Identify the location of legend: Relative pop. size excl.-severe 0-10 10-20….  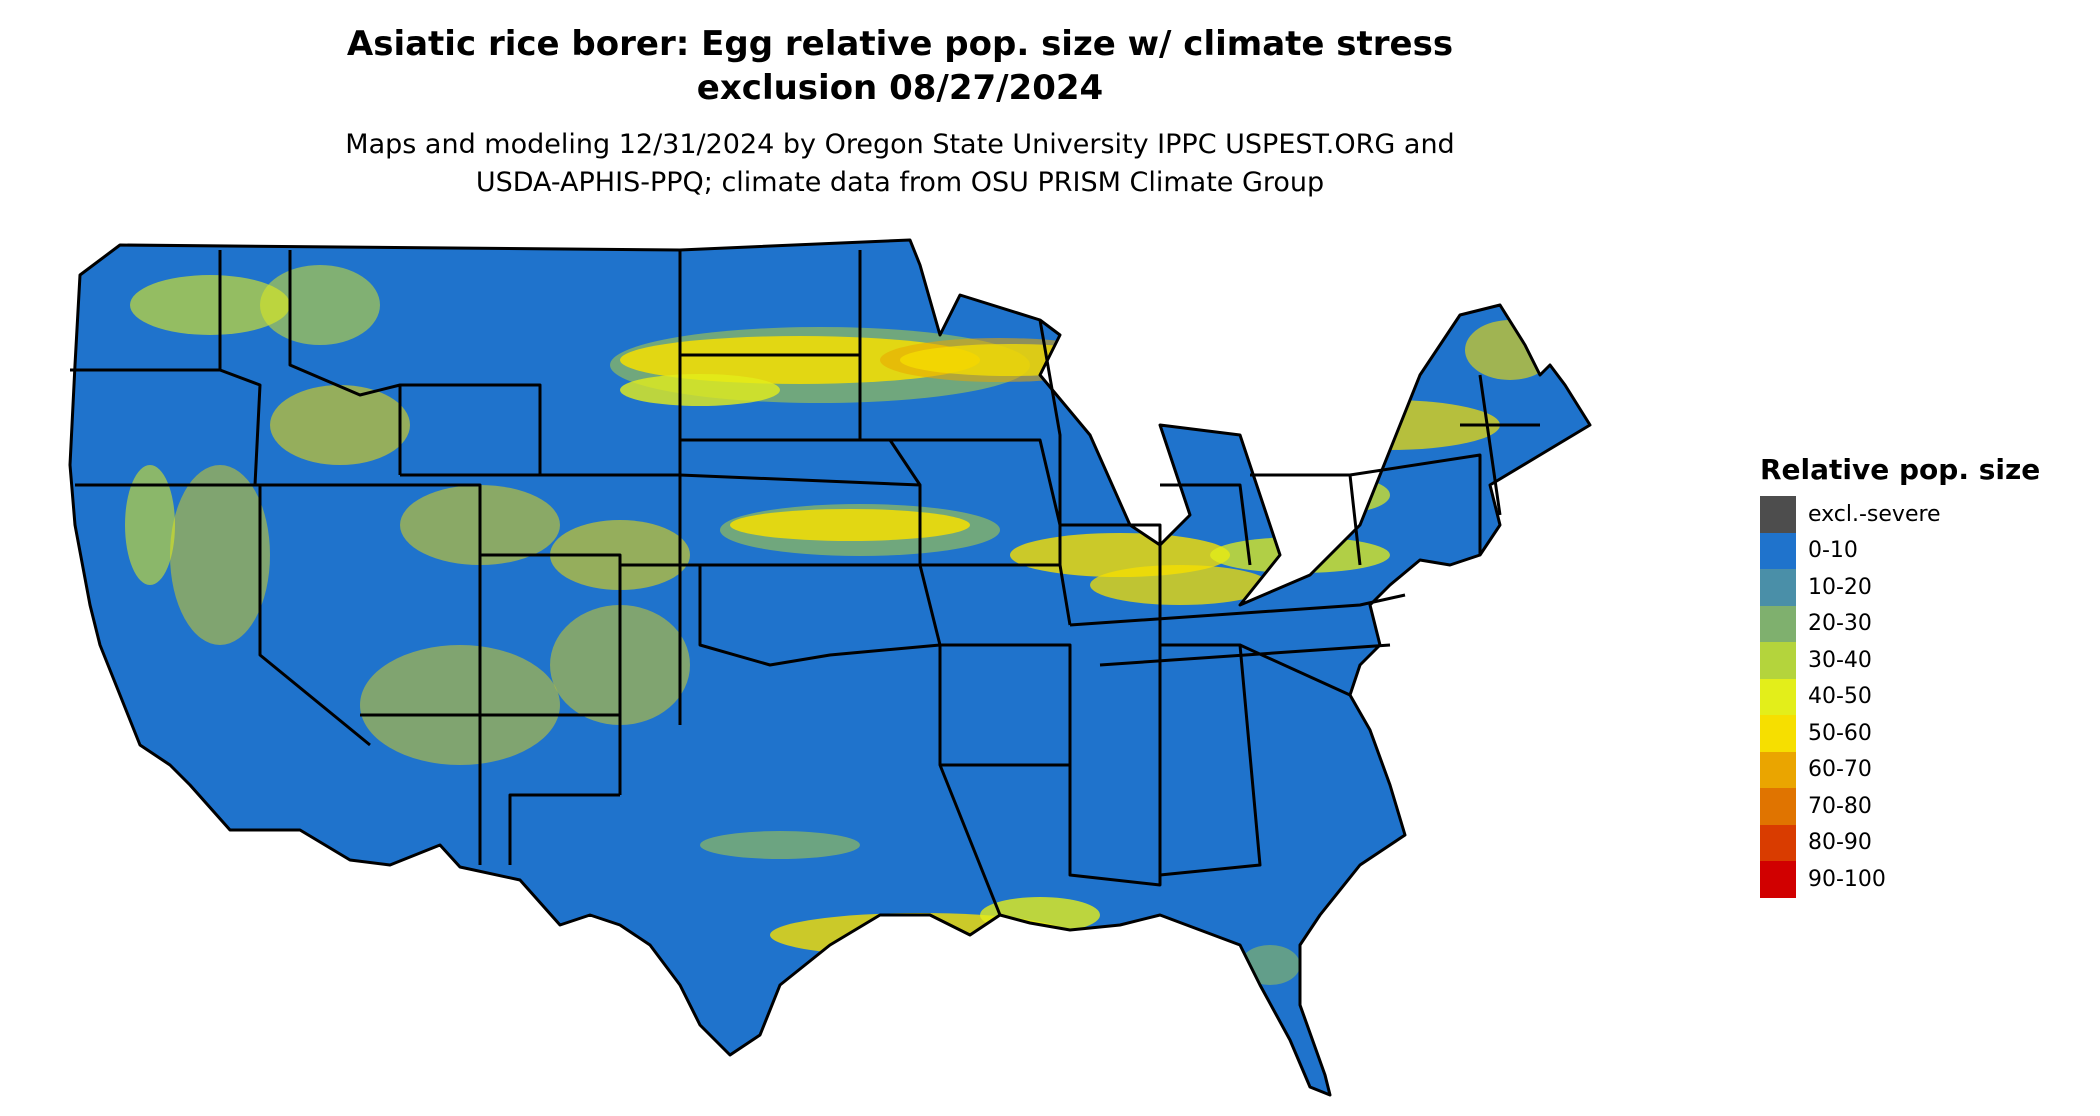
(1900, 675).